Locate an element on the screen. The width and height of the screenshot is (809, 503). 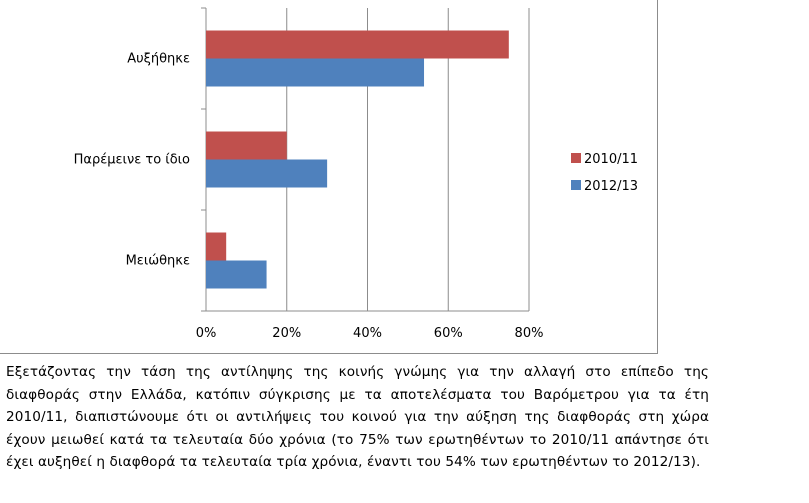
x-tick-label: 20% is located at coordinates (286, 333).